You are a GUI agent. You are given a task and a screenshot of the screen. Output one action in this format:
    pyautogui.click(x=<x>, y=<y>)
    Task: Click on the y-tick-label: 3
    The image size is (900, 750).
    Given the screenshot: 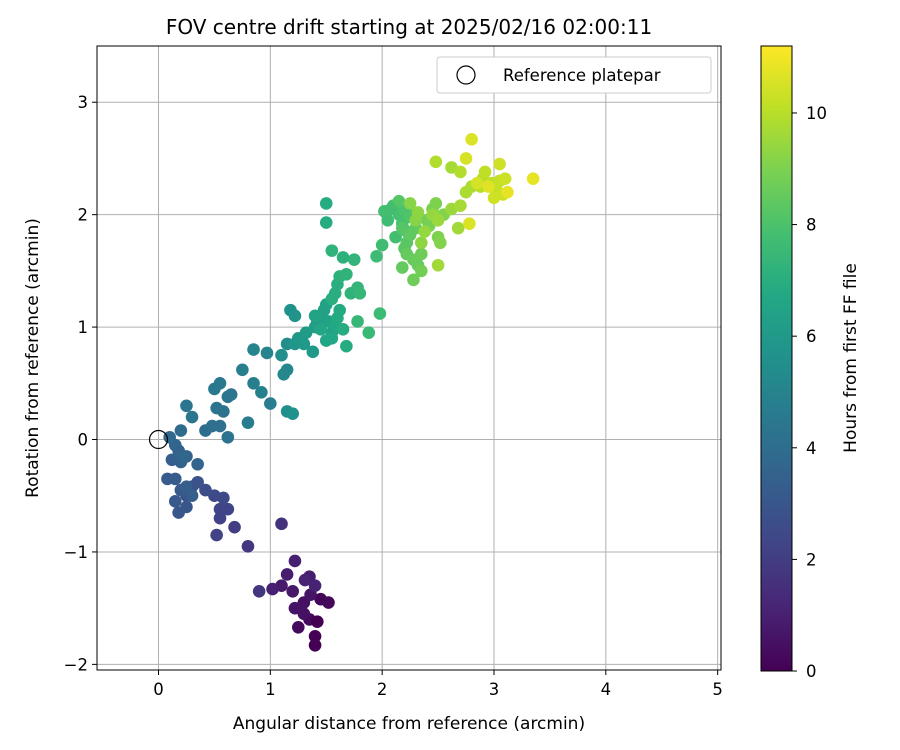 What is the action you would take?
    pyautogui.click(x=83, y=102)
    